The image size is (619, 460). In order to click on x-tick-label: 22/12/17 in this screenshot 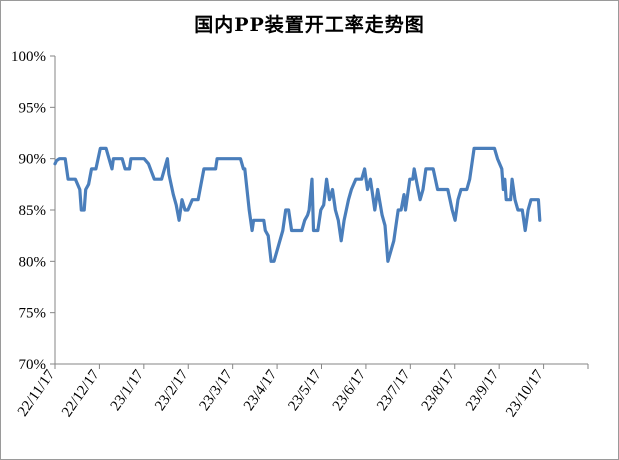, I will do `click(81, 393)`.